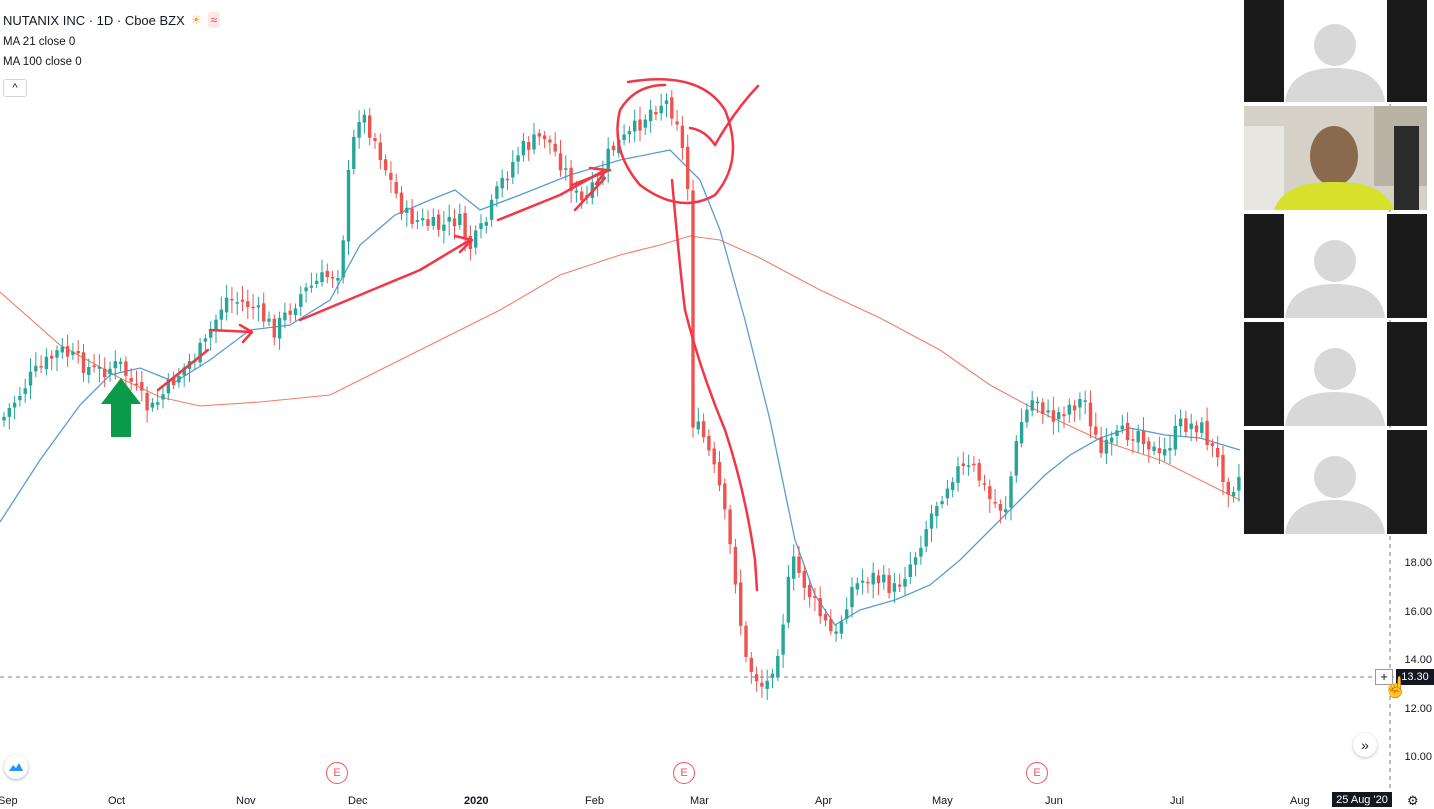 The height and width of the screenshot is (809, 1434). Describe the element at coordinates (39, 42) in the screenshot. I see `ma-21-legend: MA 21 close 0` at that location.